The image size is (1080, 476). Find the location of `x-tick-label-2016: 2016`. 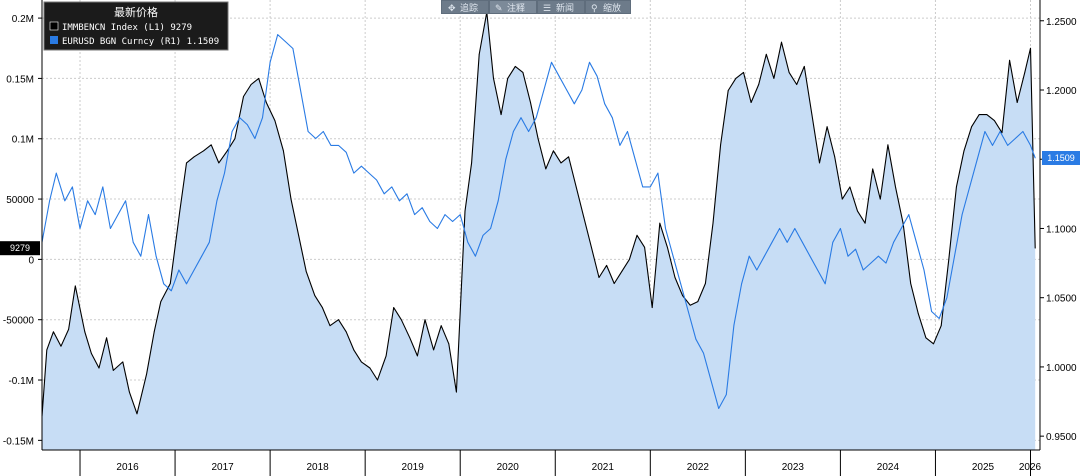

x-tick-label-2016: 2016 is located at coordinates (127, 467).